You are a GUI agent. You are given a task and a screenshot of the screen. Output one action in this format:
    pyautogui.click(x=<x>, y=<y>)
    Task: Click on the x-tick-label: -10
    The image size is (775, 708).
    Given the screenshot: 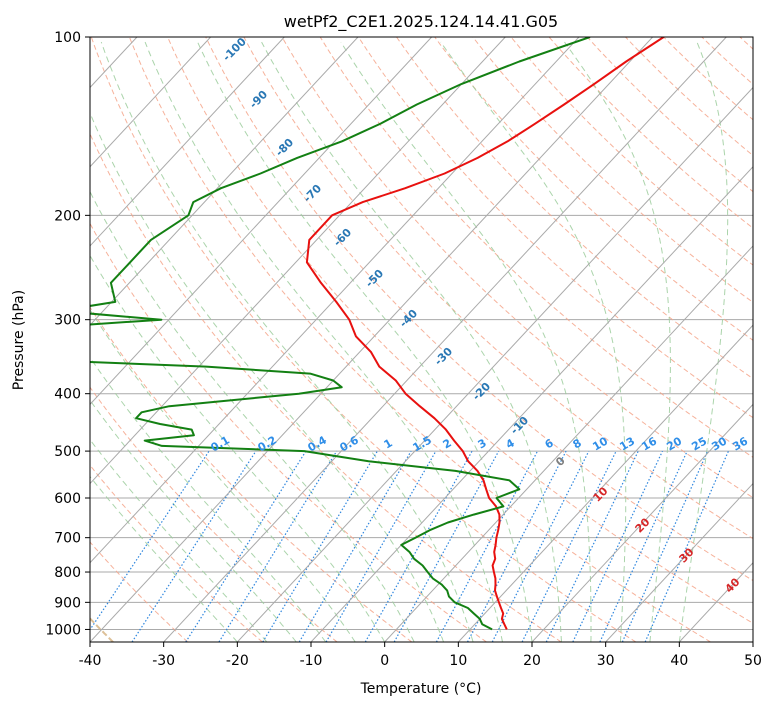 What is the action you would take?
    pyautogui.click(x=311, y=661)
    